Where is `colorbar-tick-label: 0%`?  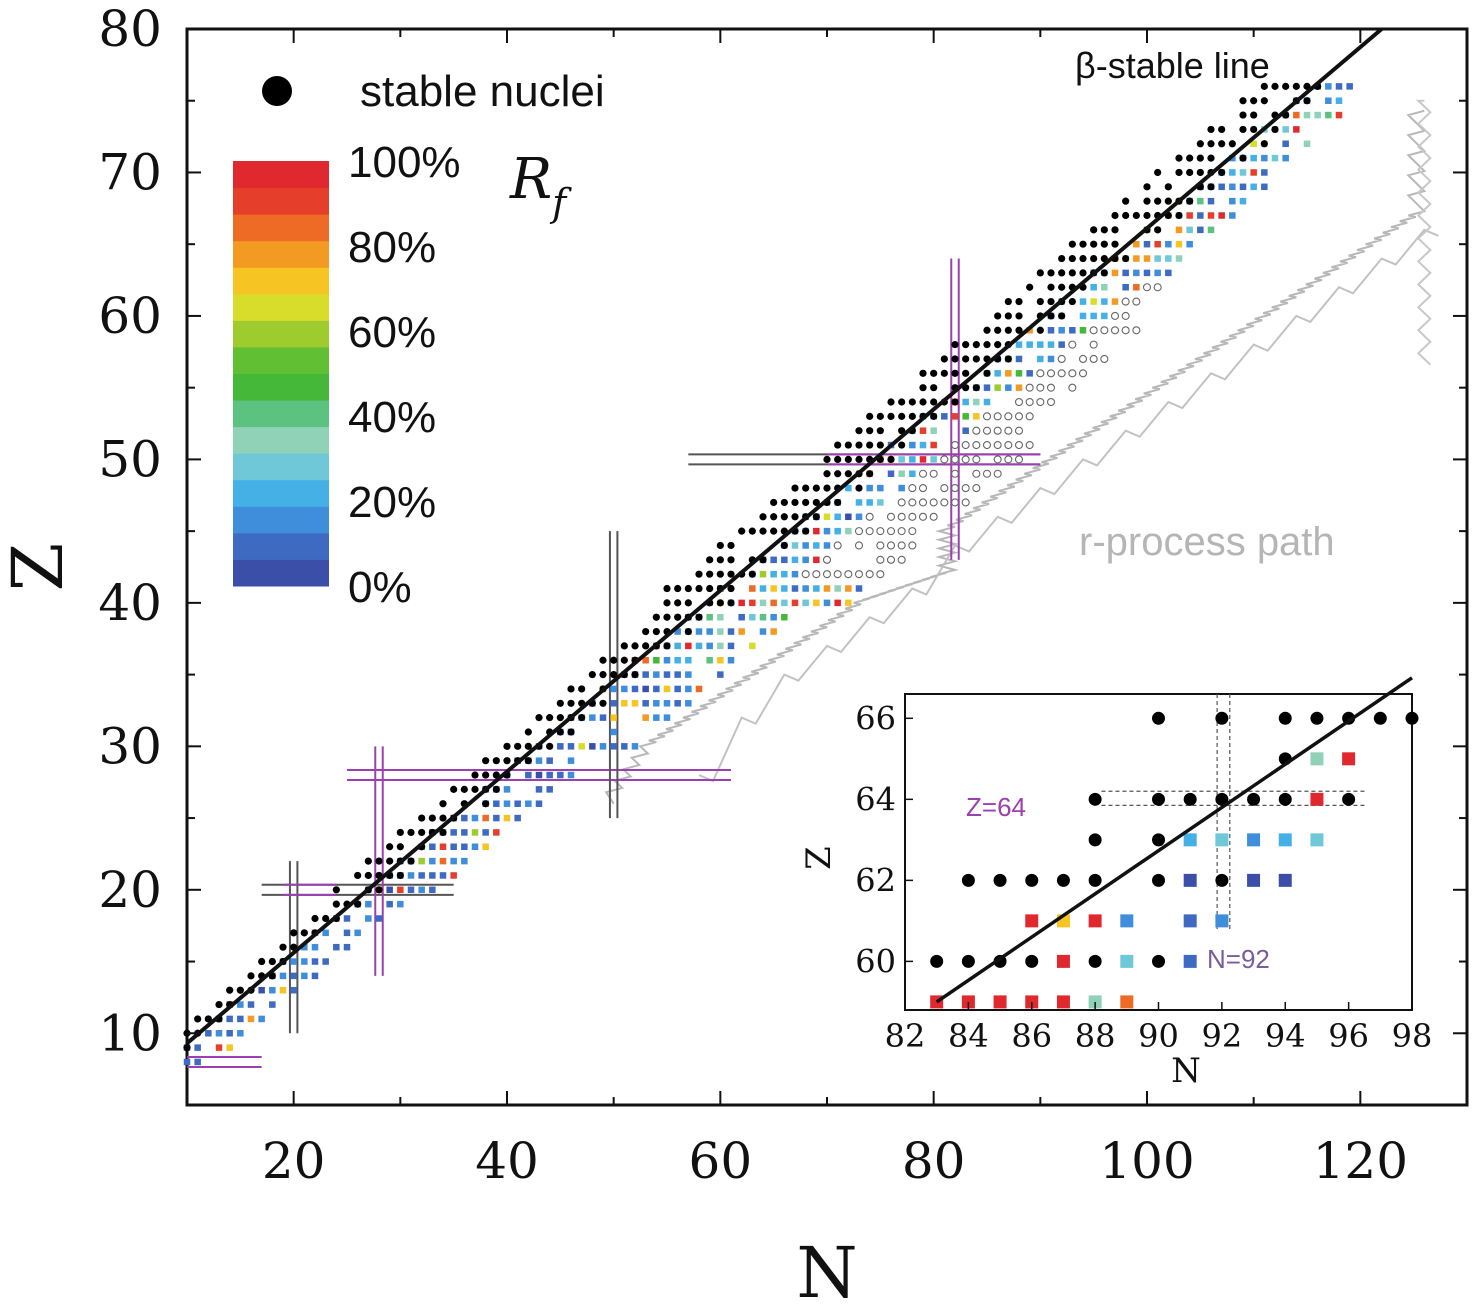 colorbar-tick-label: 0% is located at coordinates (380, 587).